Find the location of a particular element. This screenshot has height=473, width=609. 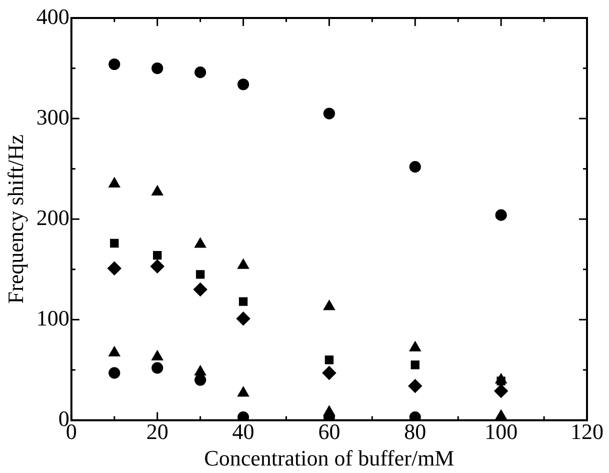

x-tick-label: 40 is located at coordinates (243, 431).